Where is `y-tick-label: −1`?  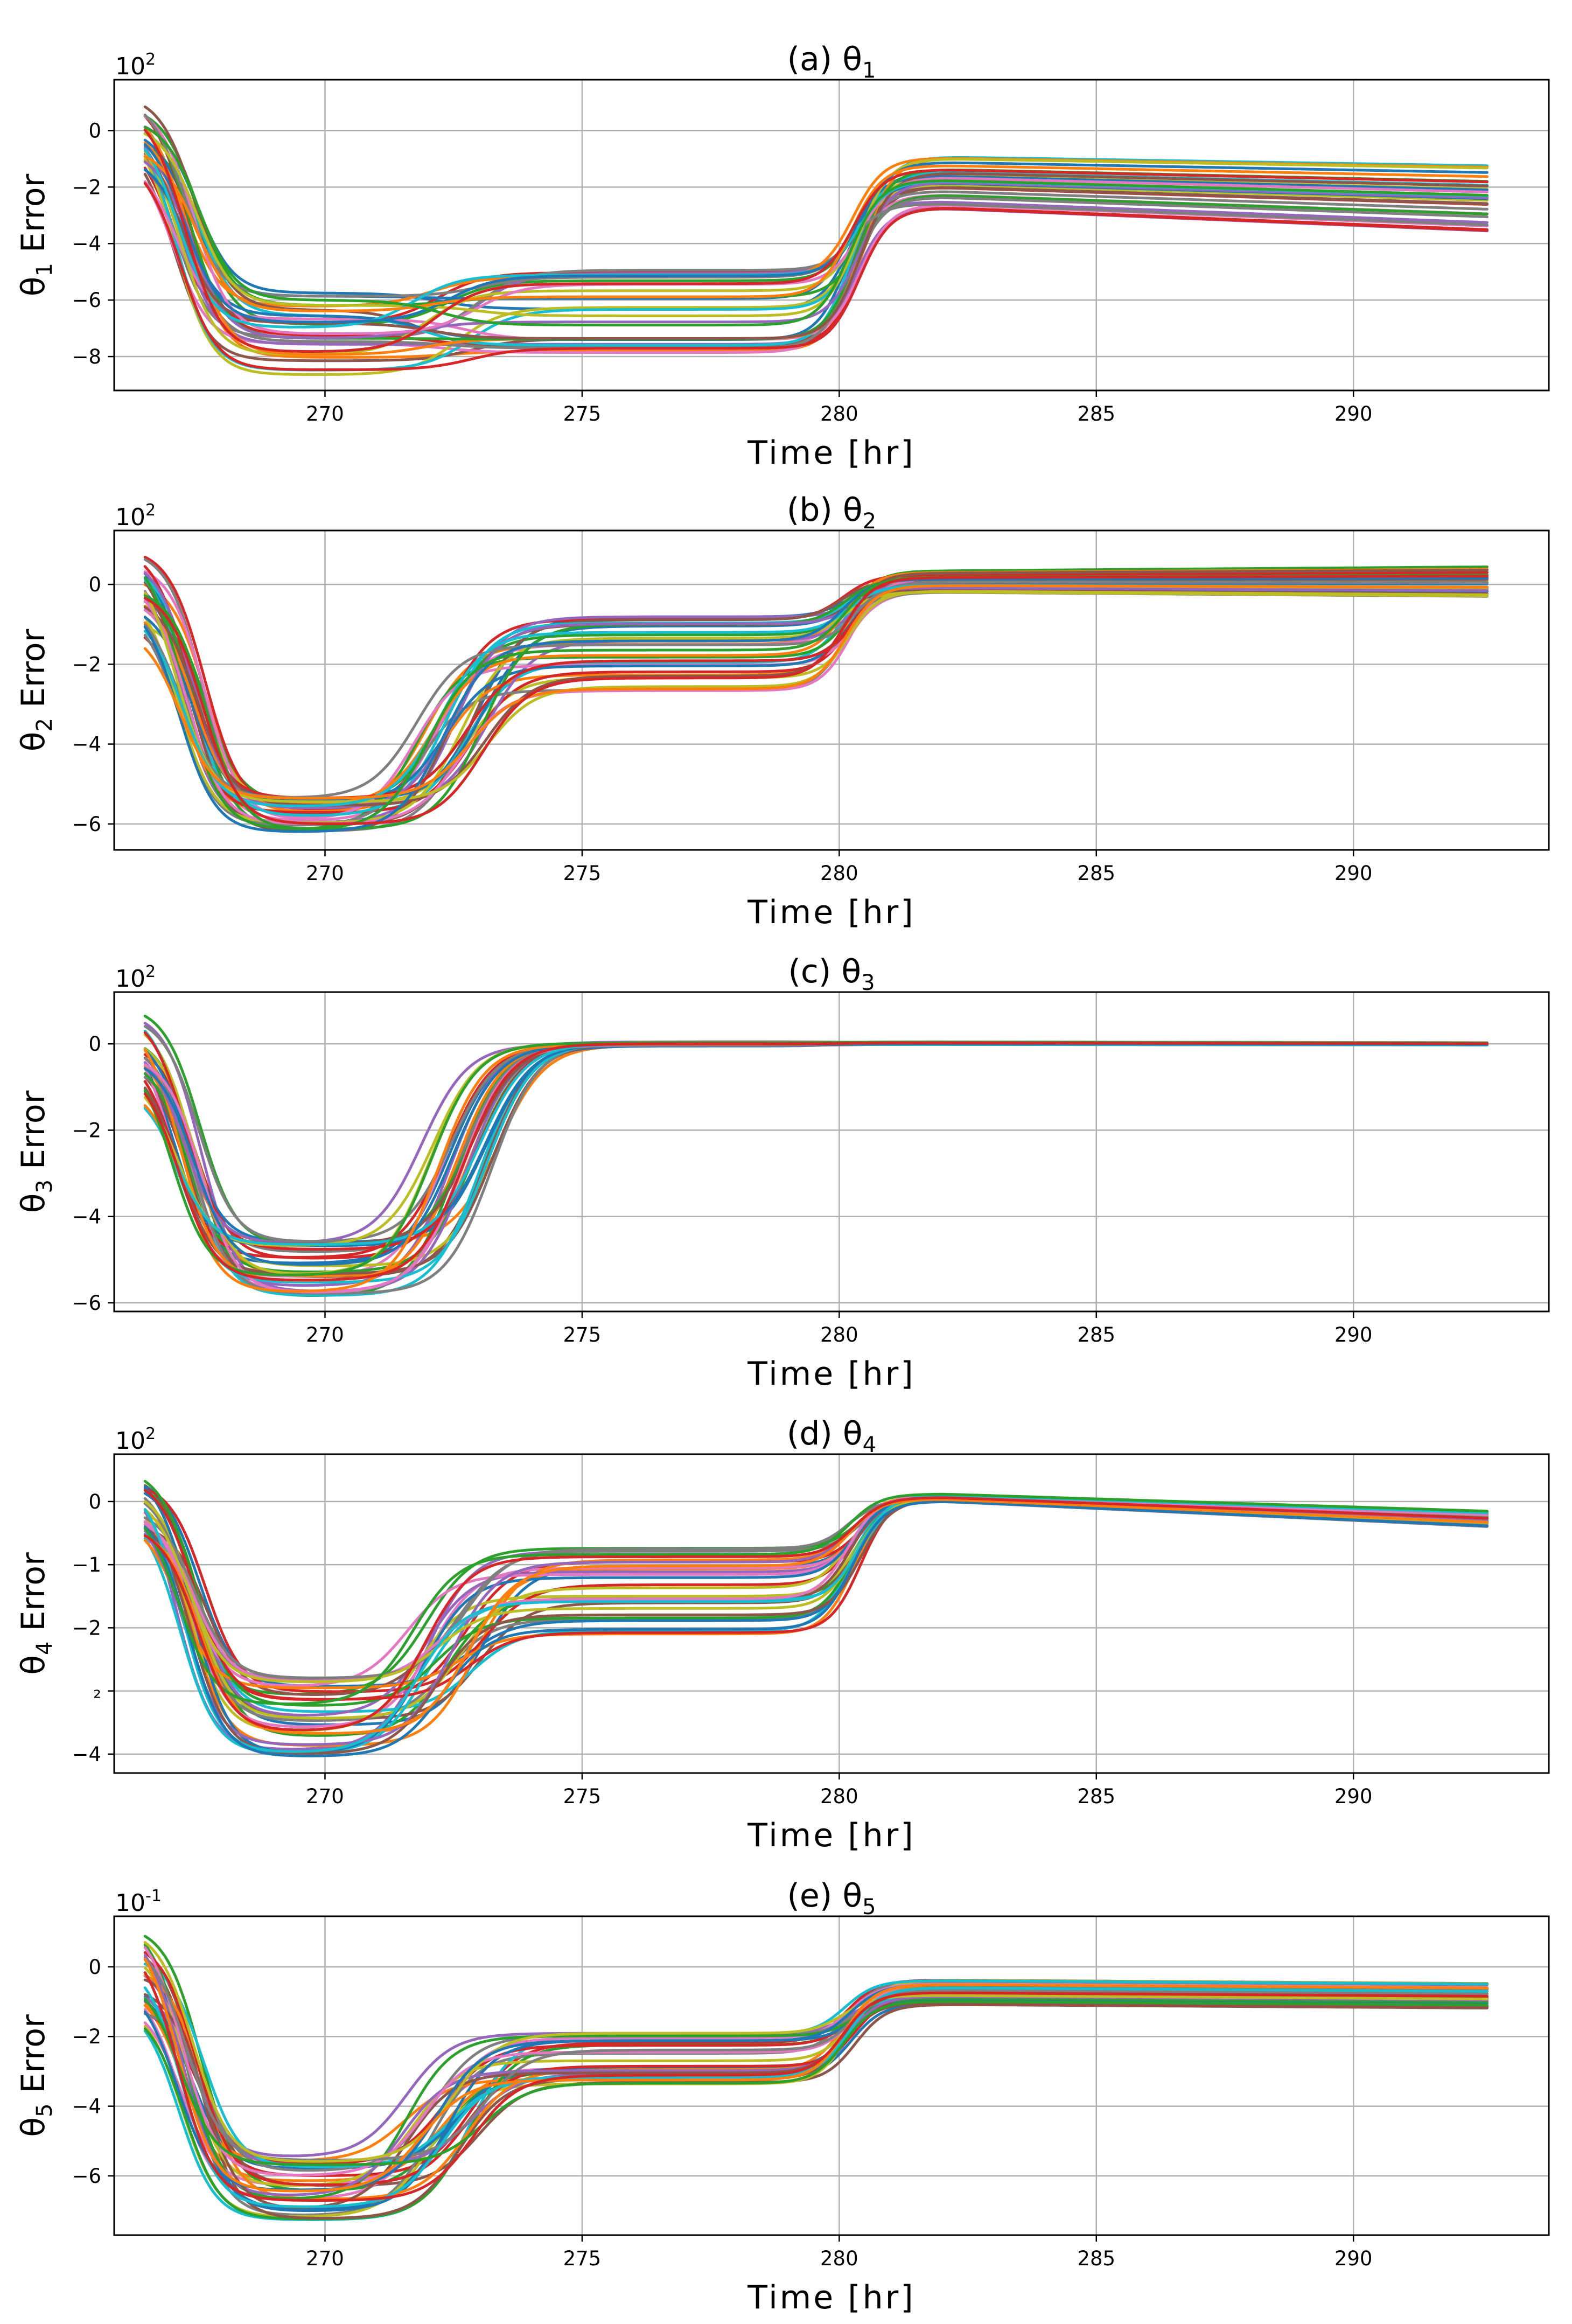 y-tick-label: −1 is located at coordinates (86, 1564).